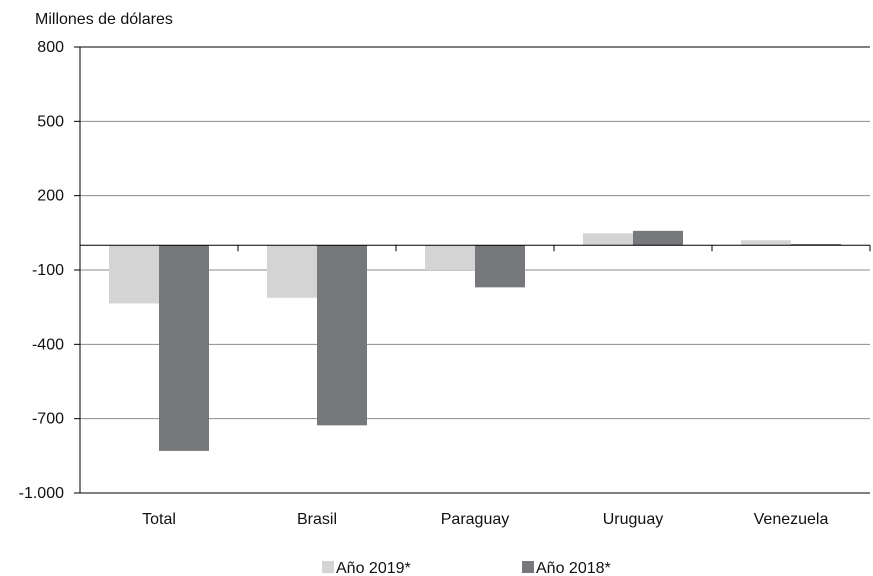 This screenshot has height=576, width=873. What do you see at coordinates (50, 121) in the screenshot?
I see `y-tick-label: 500` at bounding box center [50, 121].